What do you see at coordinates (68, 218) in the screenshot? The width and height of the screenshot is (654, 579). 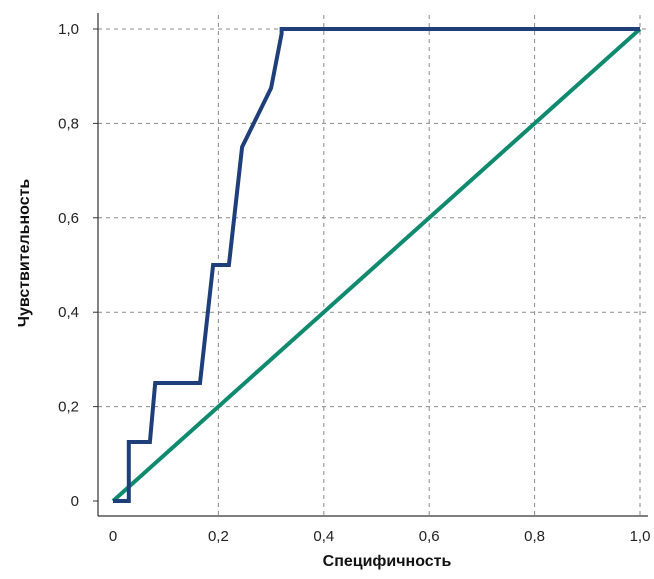 I see `y-tick-label: 0,6` at bounding box center [68, 218].